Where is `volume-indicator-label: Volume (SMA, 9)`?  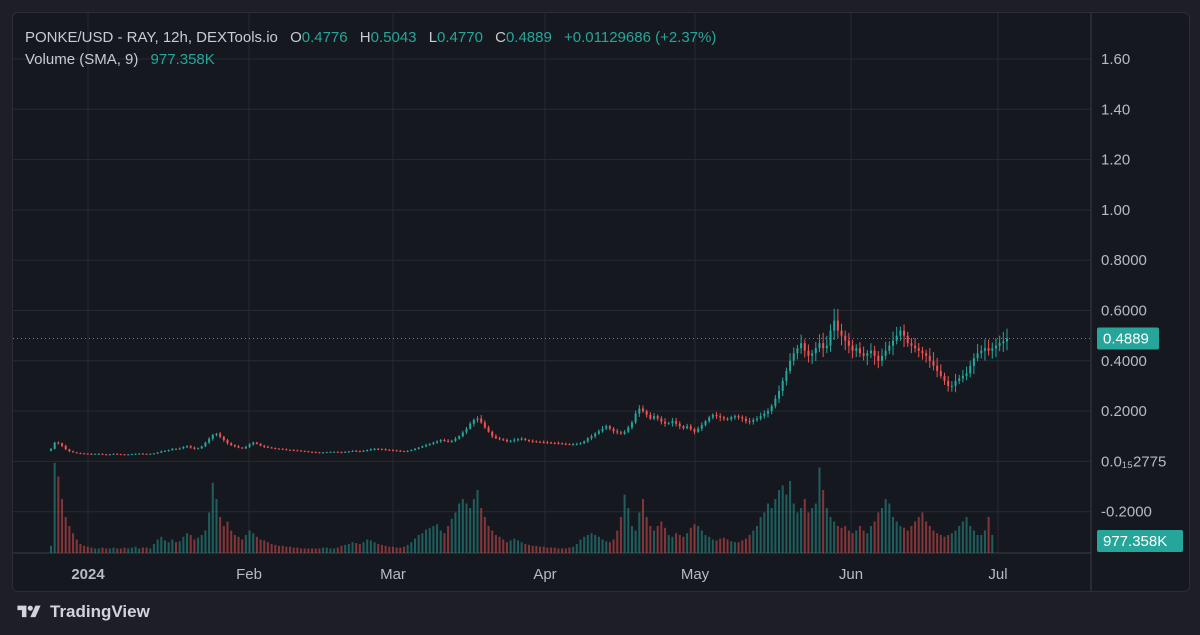
volume-indicator-label: Volume (SMA, 9) is located at coordinates (82, 59).